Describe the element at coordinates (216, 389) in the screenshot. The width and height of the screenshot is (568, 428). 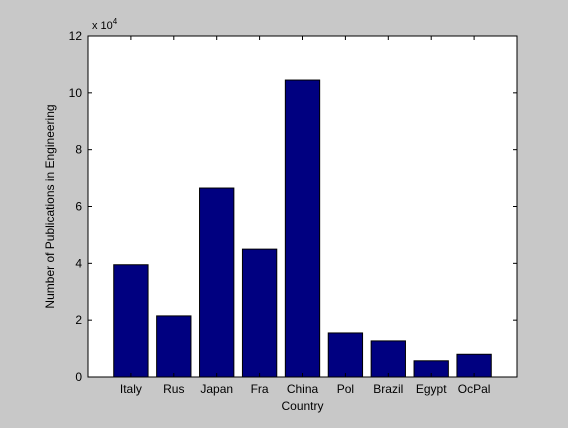
I see `x-tick-label: Japan` at that location.